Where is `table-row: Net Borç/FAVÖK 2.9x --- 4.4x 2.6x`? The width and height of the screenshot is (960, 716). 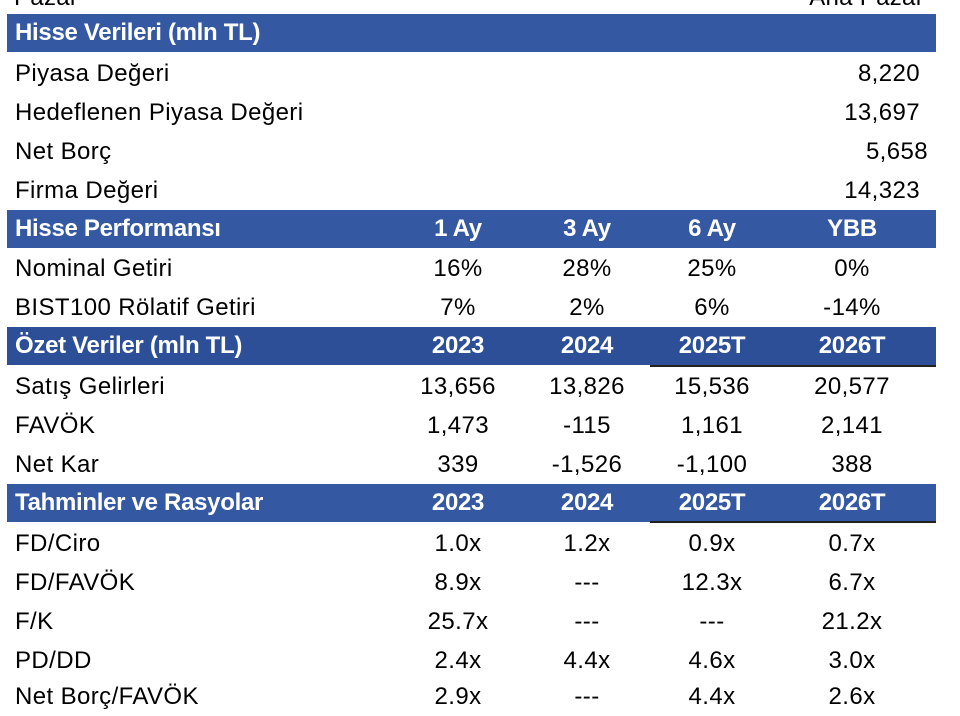 table-row: Net Borç/FAVÖK 2.9x --- 4.4x 2.6x is located at coordinates (471, 696).